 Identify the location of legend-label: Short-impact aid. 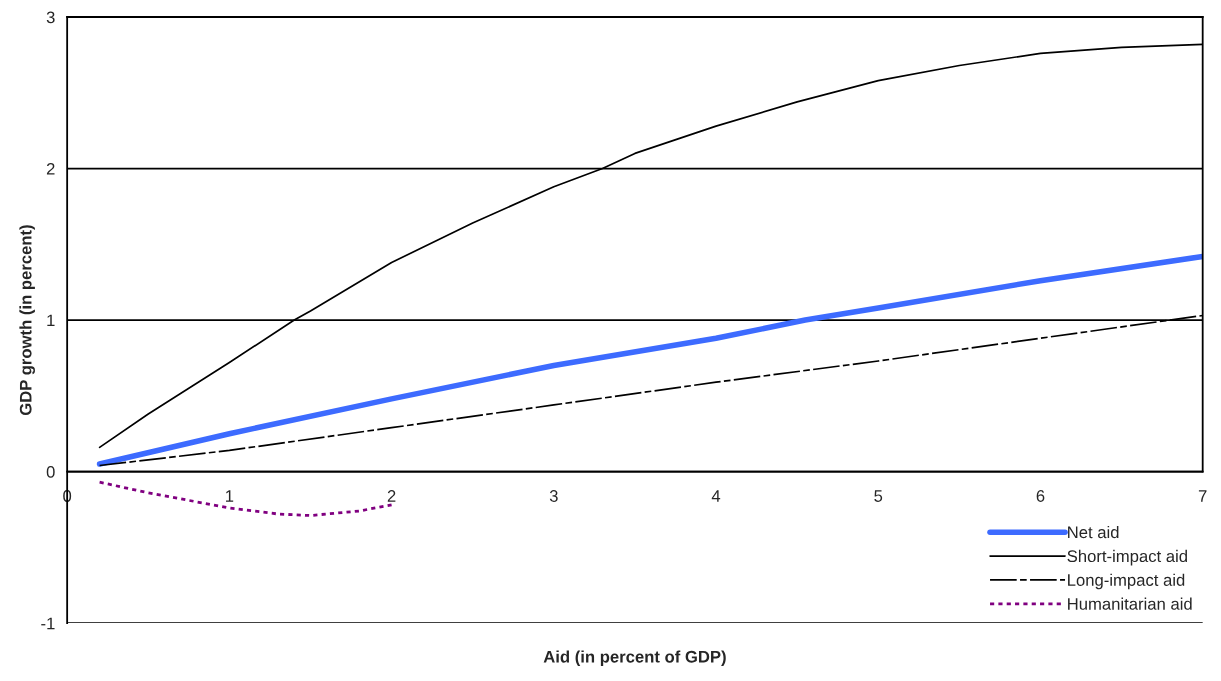
(1127, 557).